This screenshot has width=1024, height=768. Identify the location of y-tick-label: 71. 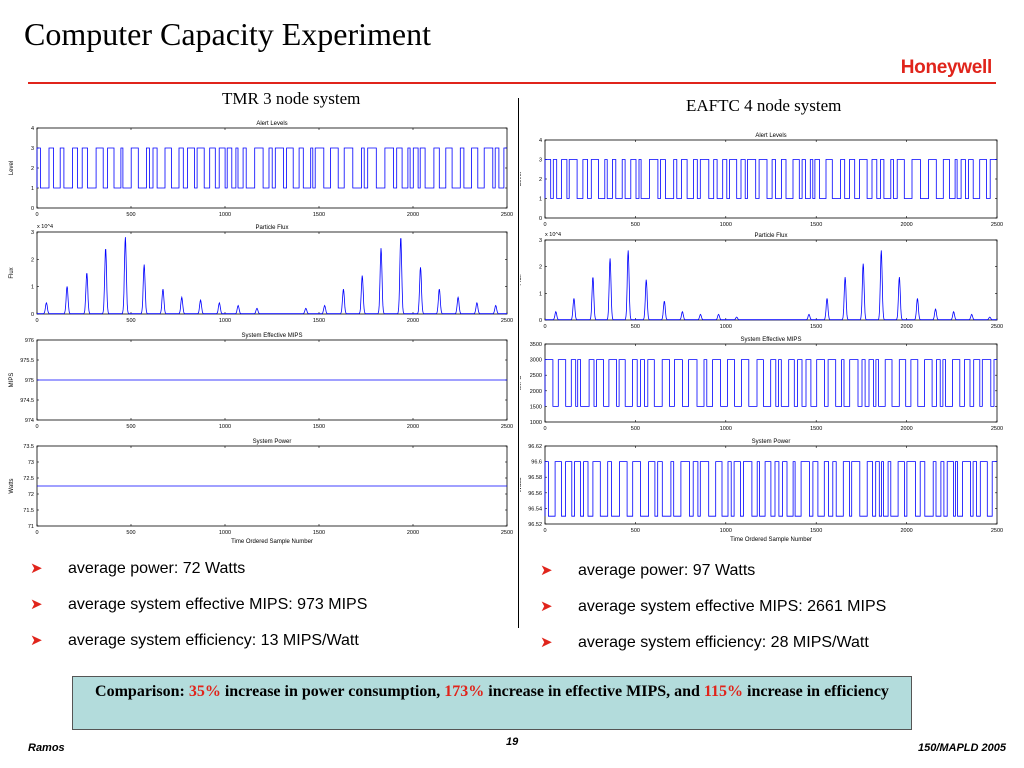
(31, 527).